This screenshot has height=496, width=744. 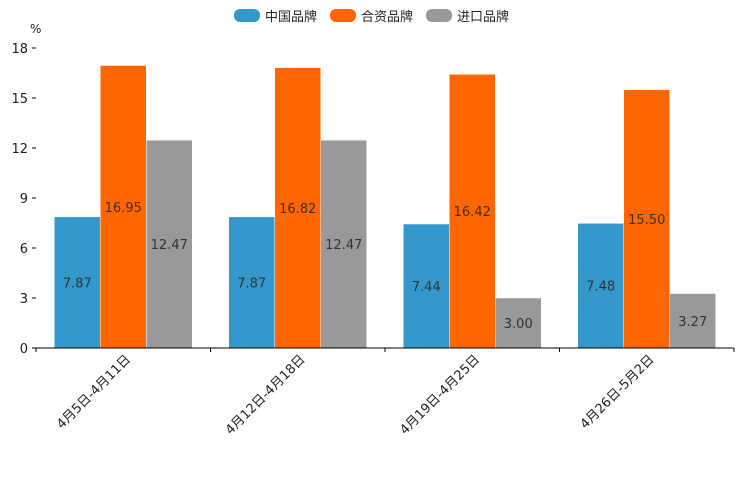 I want to click on y-tick-label: 6, so click(x=24, y=249).